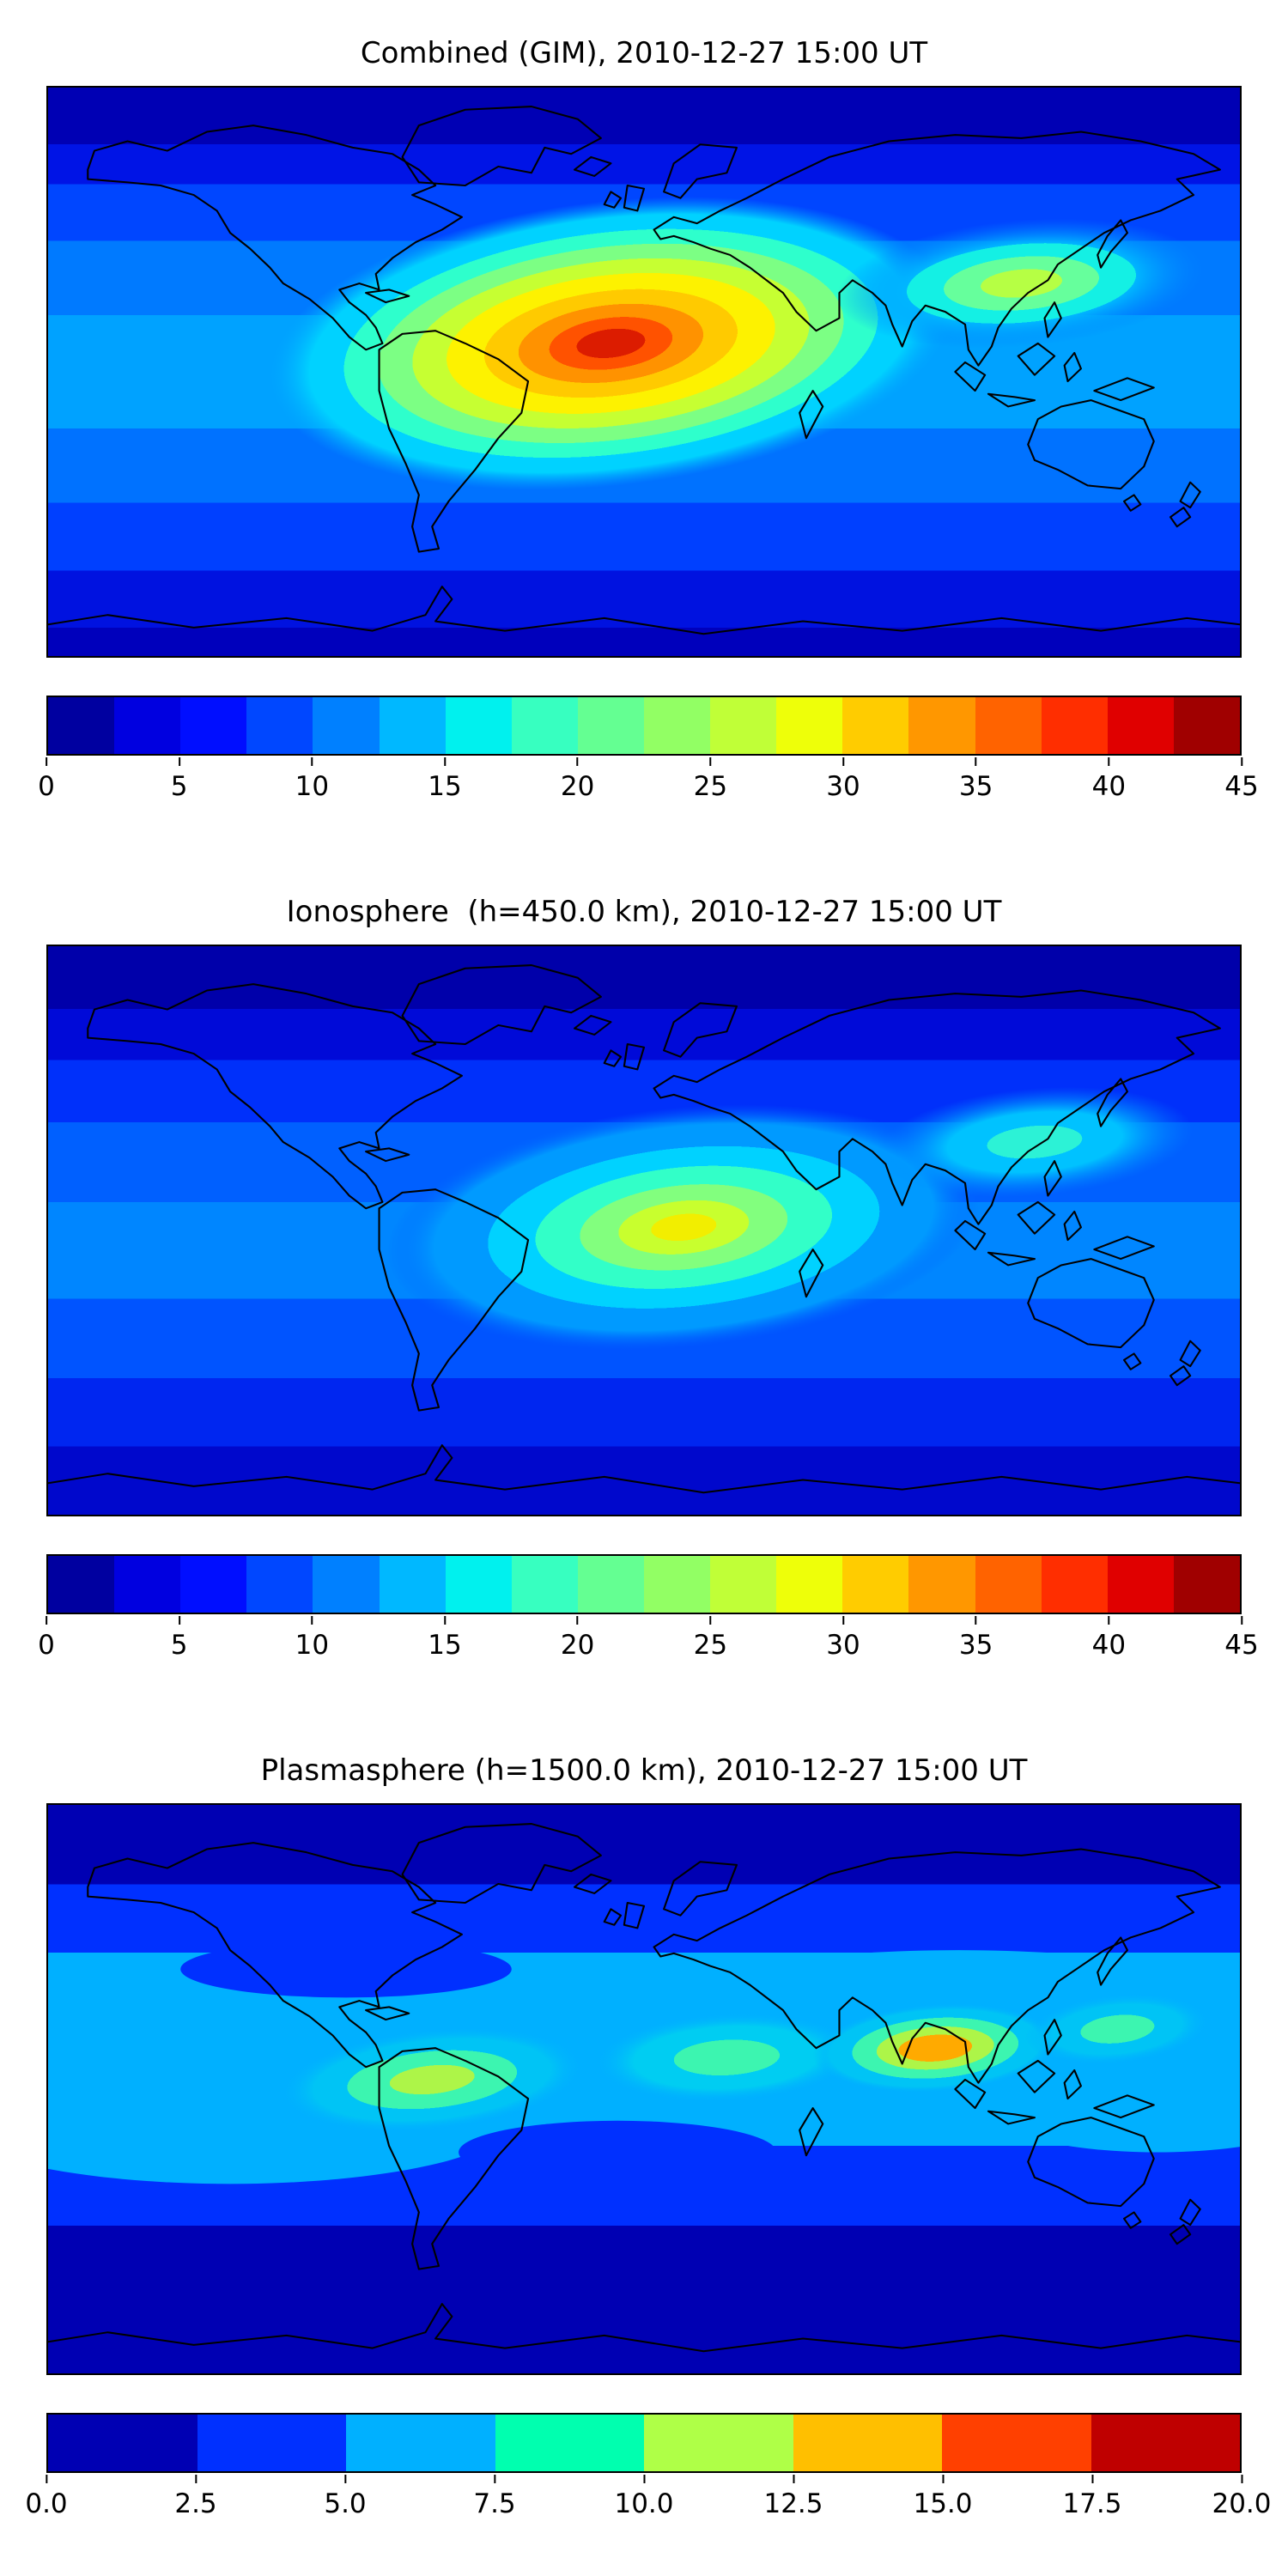  What do you see at coordinates (649, 786) in the screenshot?
I see `colorbar-ticks-combined: 0 5 10 15 20 25 30 35 40 45` at bounding box center [649, 786].